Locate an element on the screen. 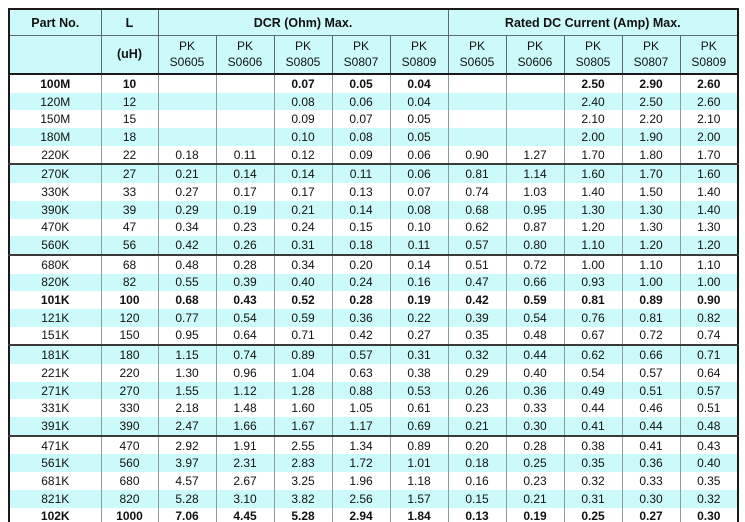 The image size is (745, 522). rated-current-value-cell: 2.60 is located at coordinates (709, 83).